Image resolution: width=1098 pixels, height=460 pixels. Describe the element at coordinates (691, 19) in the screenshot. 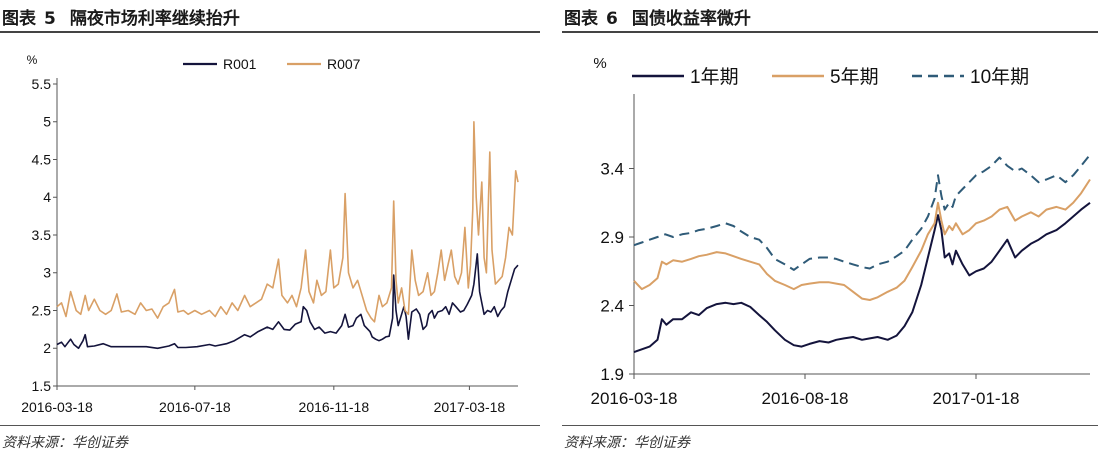

I see `figure-6-title-text: 国债收益率微升` at that location.